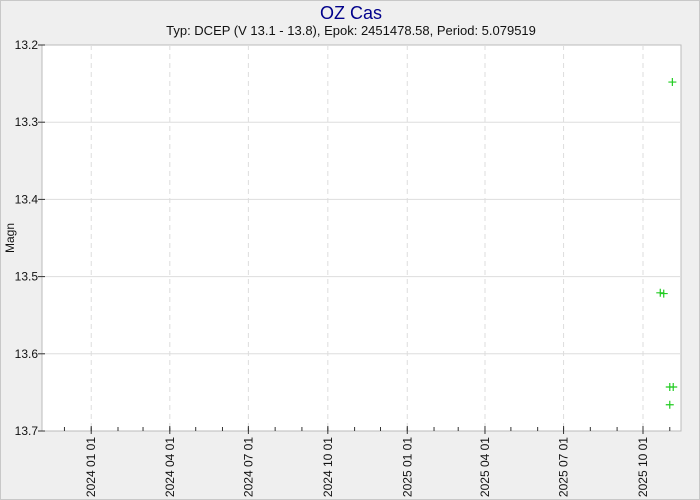 This screenshot has height=500, width=700. What do you see at coordinates (27, 431) in the screenshot?
I see `y-tick-label: 13.7` at bounding box center [27, 431].